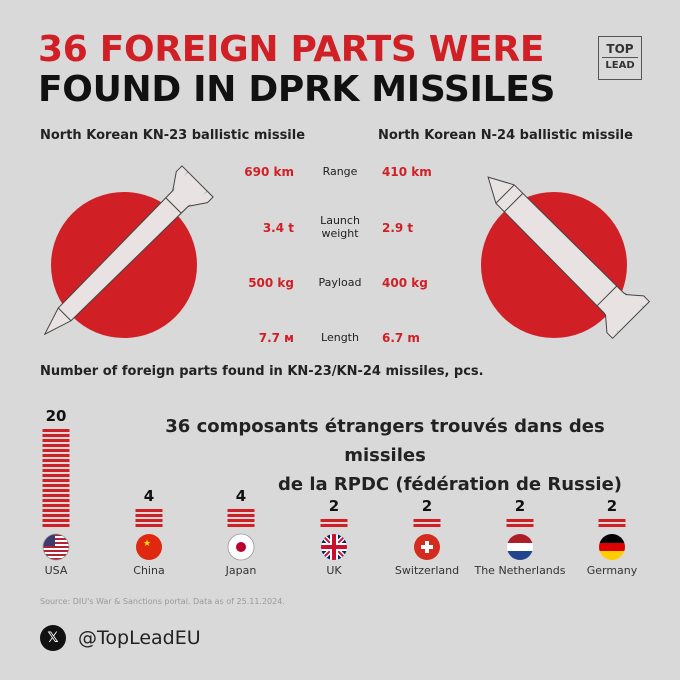  Describe the element at coordinates (334, 547) in the screenshot. I see `flag-uk-icon` at that location.